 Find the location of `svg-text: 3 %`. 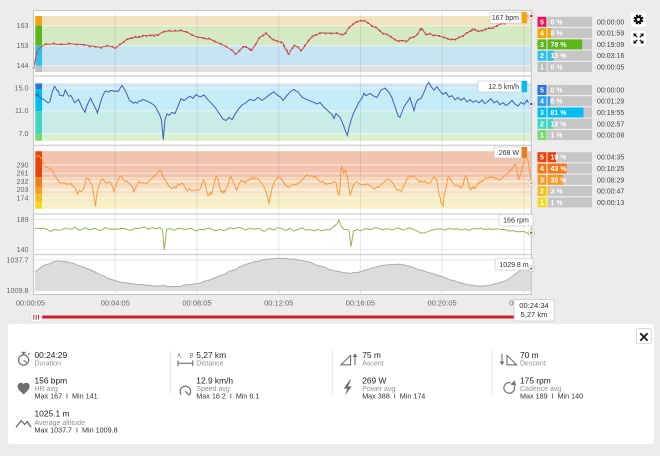

svg-text: 3 % is located at coordinates (557, 192).